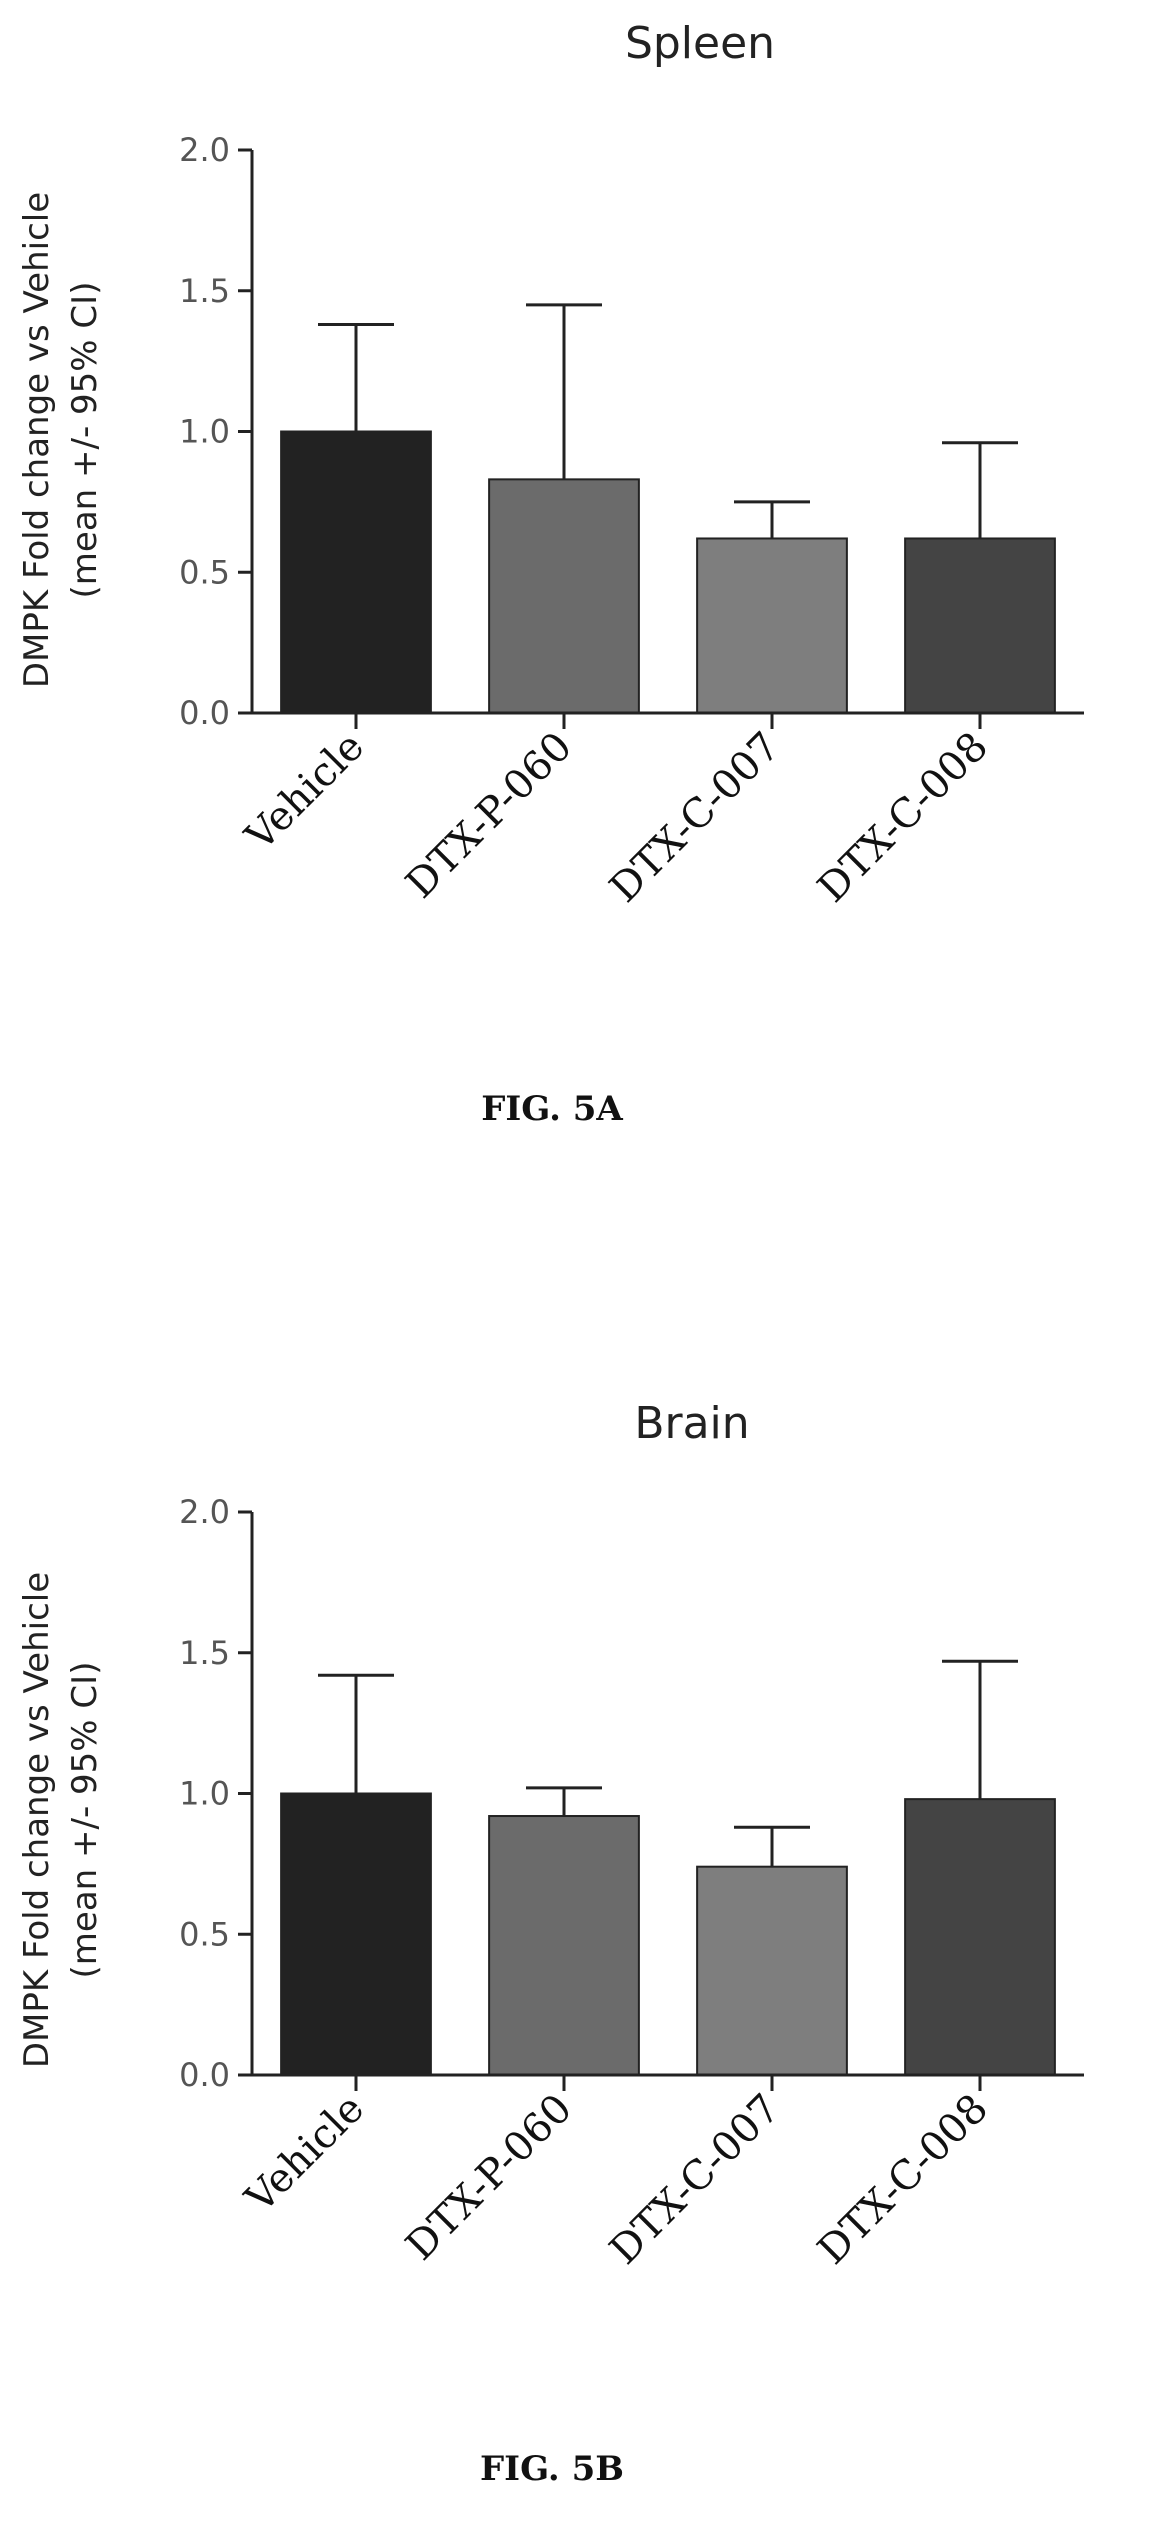 The image size is (1164, 2533). I want to click on chart-title: Spleen, so click(700, 43).